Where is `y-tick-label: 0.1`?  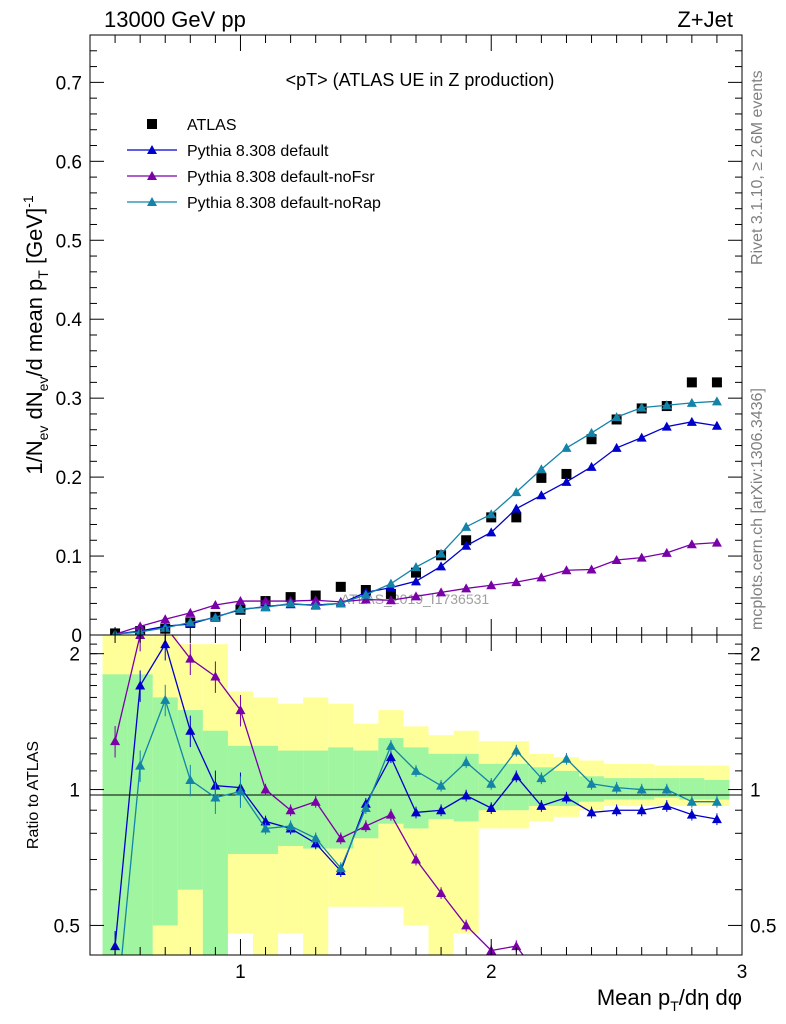
y-tick-label: 0.1 is located at coordinates (69, 557).